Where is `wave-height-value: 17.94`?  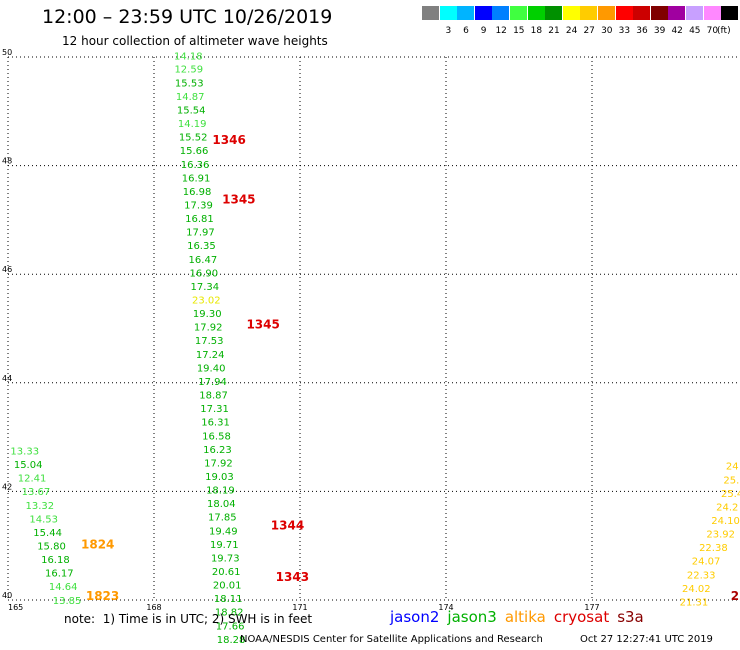 wave-height-value: 17.94 is located at coordinates (212, 382).